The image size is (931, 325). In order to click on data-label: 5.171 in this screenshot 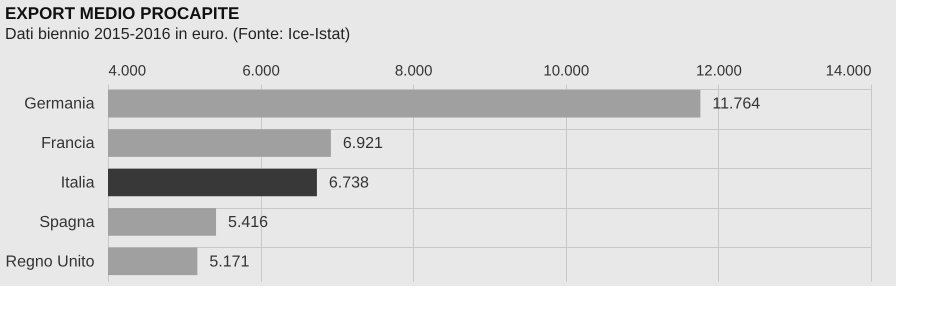, I will do `click(229, 261)`.